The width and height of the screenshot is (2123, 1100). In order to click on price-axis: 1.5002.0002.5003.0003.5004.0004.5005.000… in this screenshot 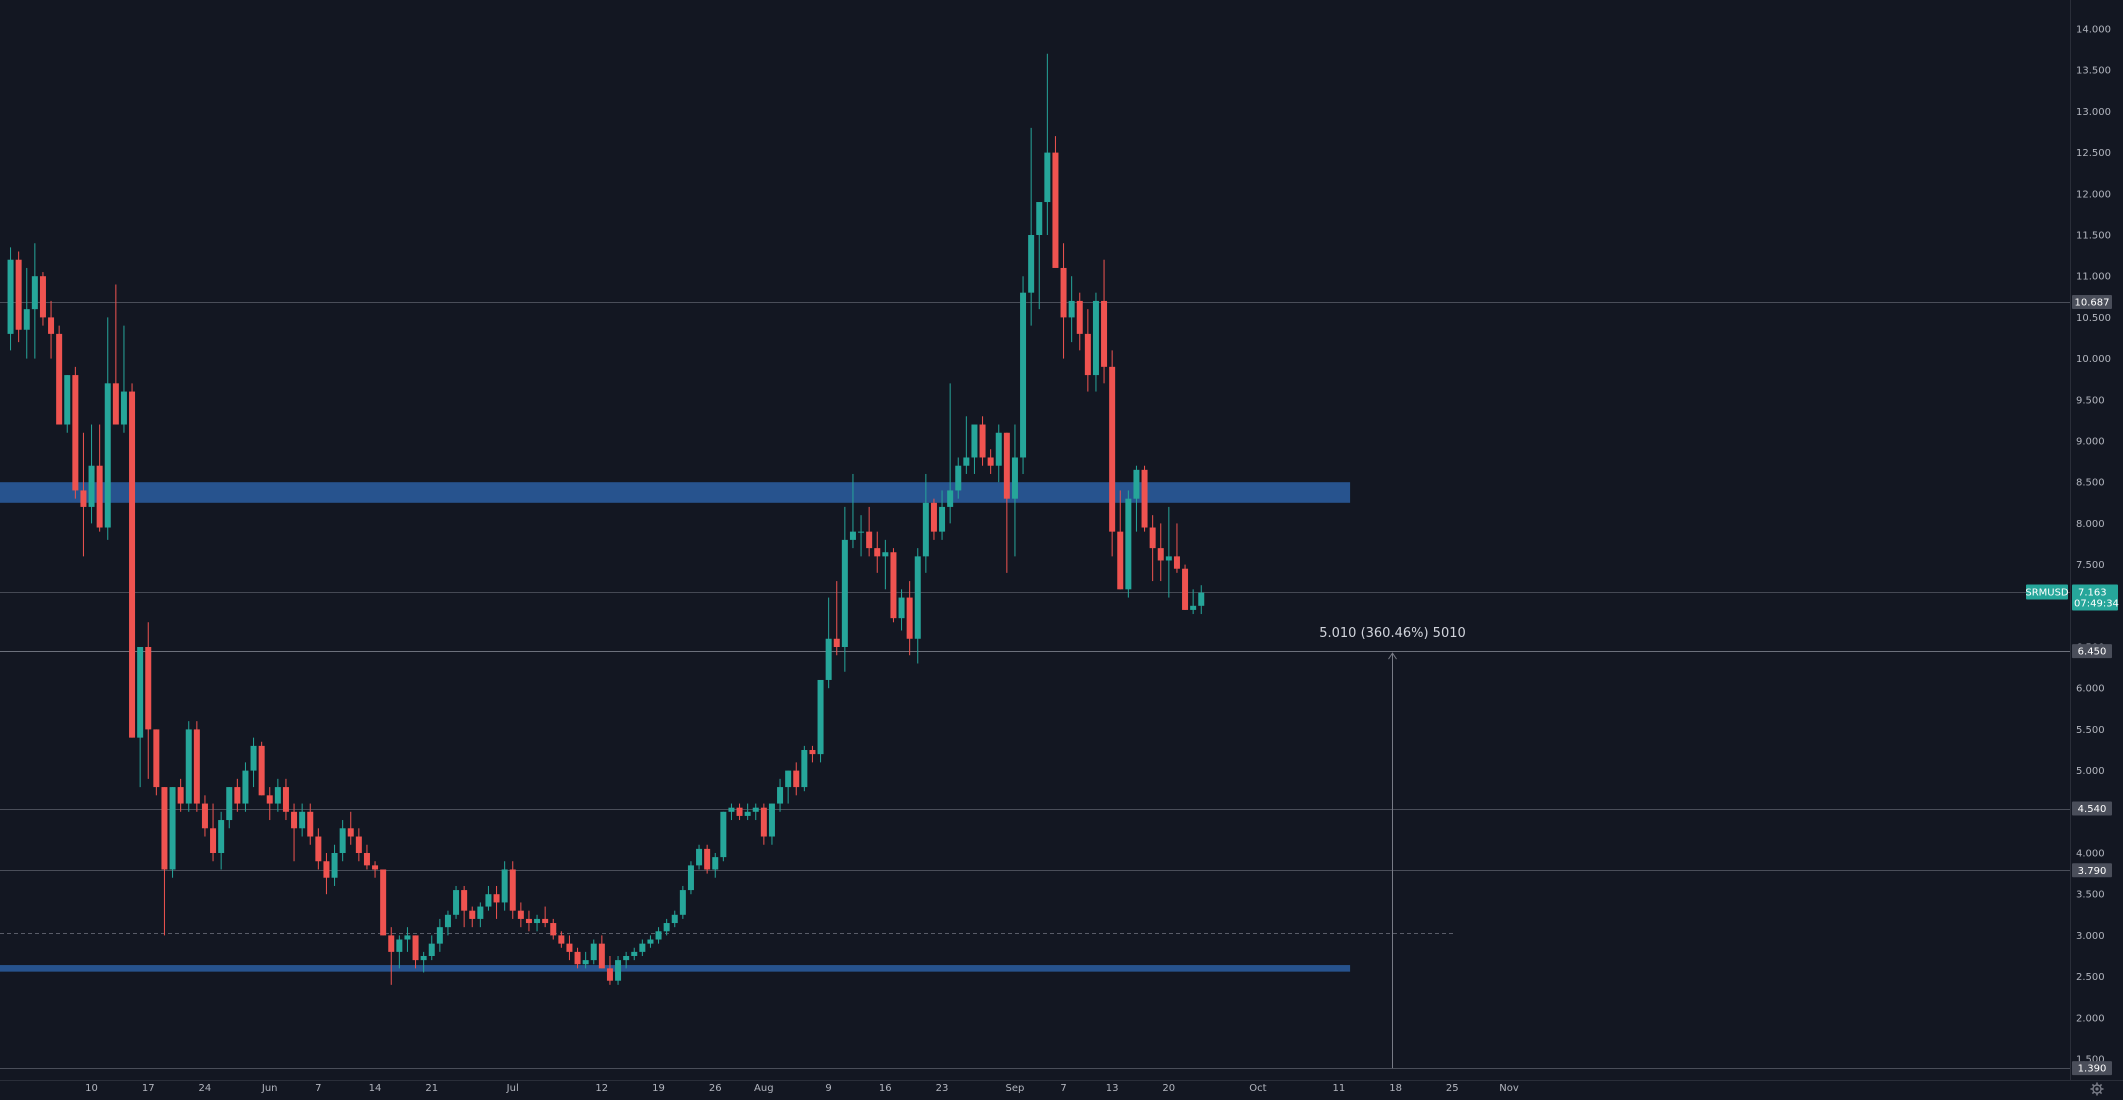, I will do `click(2072, 540)`.